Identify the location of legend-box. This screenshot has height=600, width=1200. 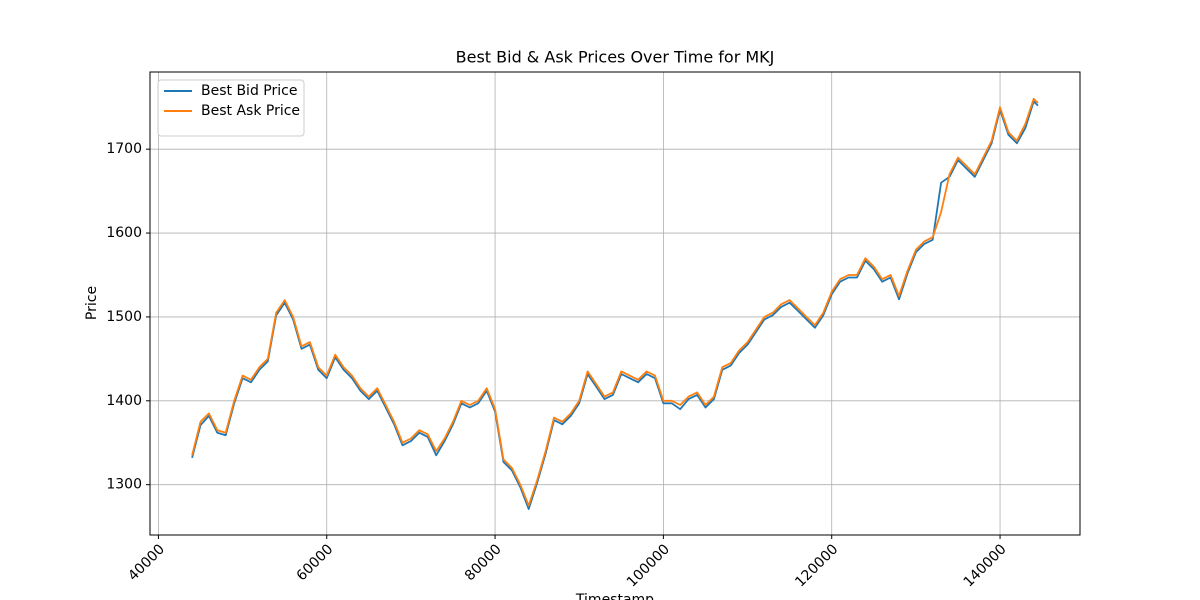
(231, 108).